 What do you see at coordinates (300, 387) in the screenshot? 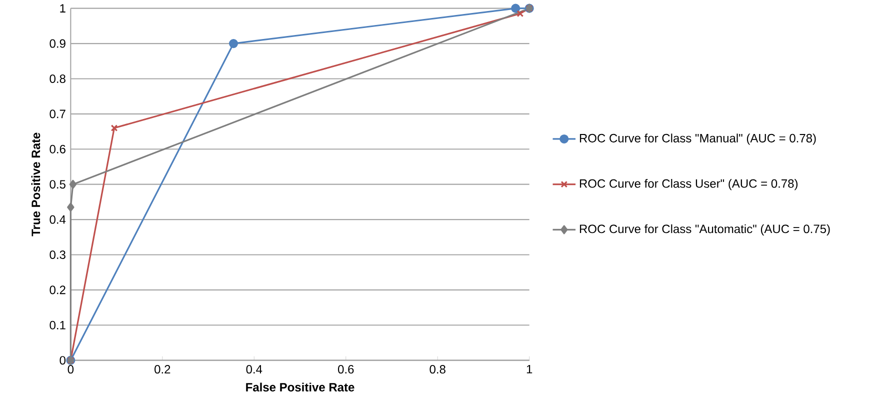
I see `x-axis-title: False Positive Rate` at bounding box center [300, 387].